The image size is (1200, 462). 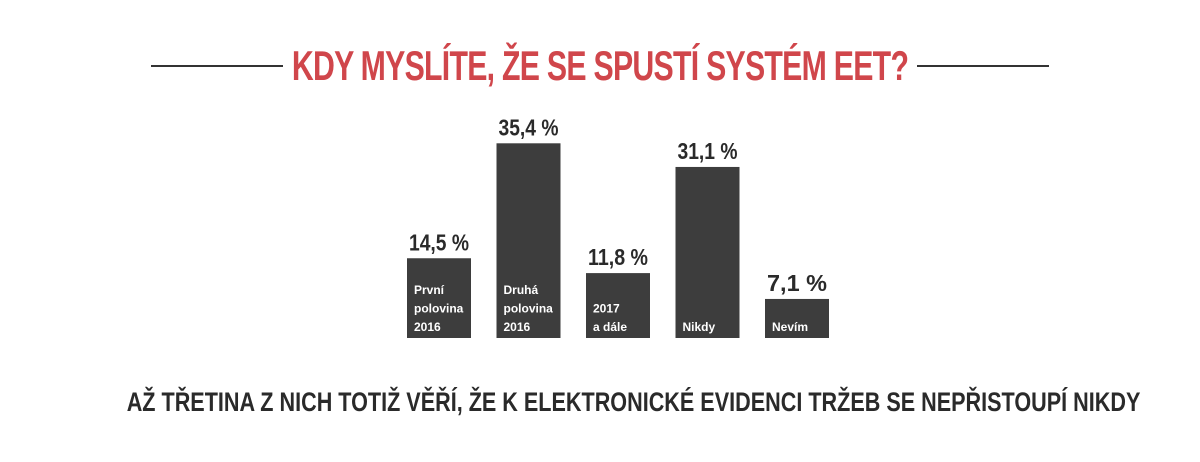 What do you see at coordinates (790, 327) in the screenshot?
I see `category-label-4-0: Nevím` at bounding box center [790, 327].